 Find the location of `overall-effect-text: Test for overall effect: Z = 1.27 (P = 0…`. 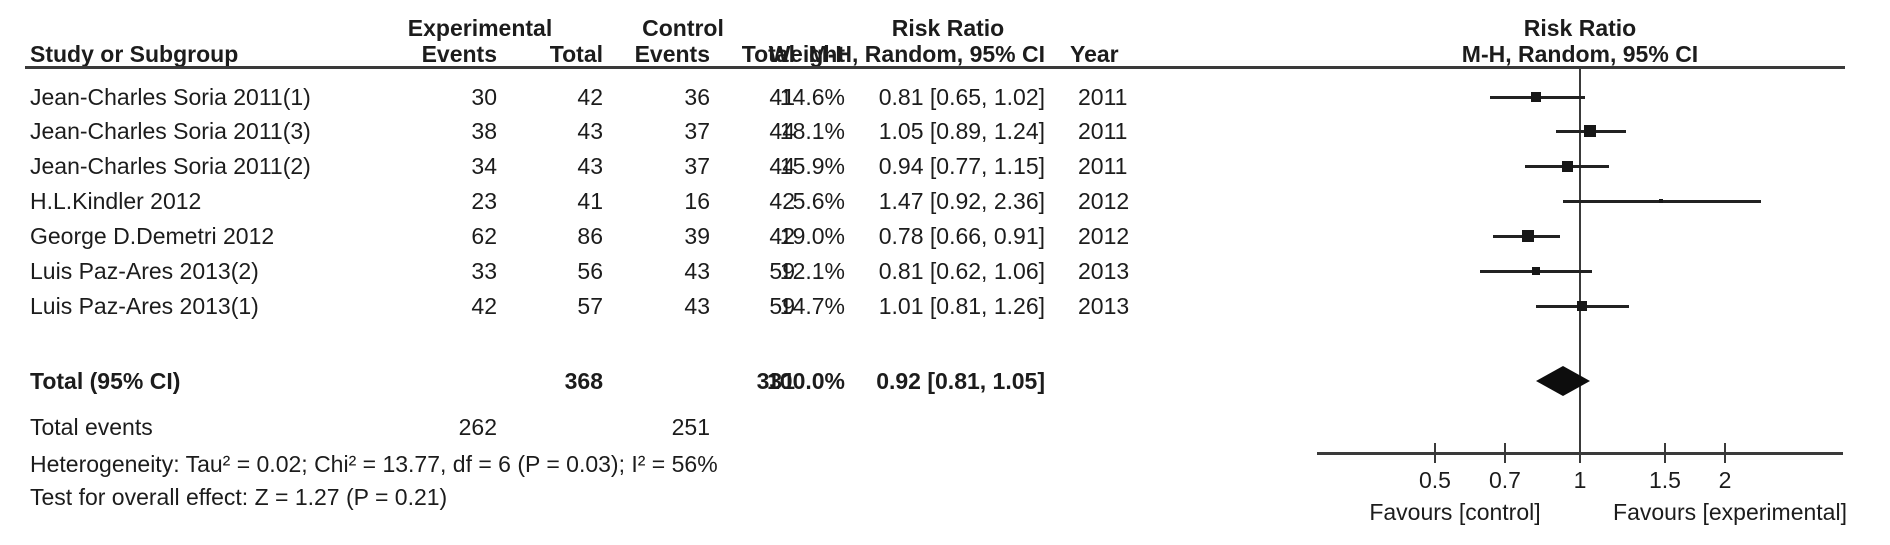

overall-effect-text: Test for overall effect: Z = 1.27 (P = 0… is located at coordinates (239, 497).